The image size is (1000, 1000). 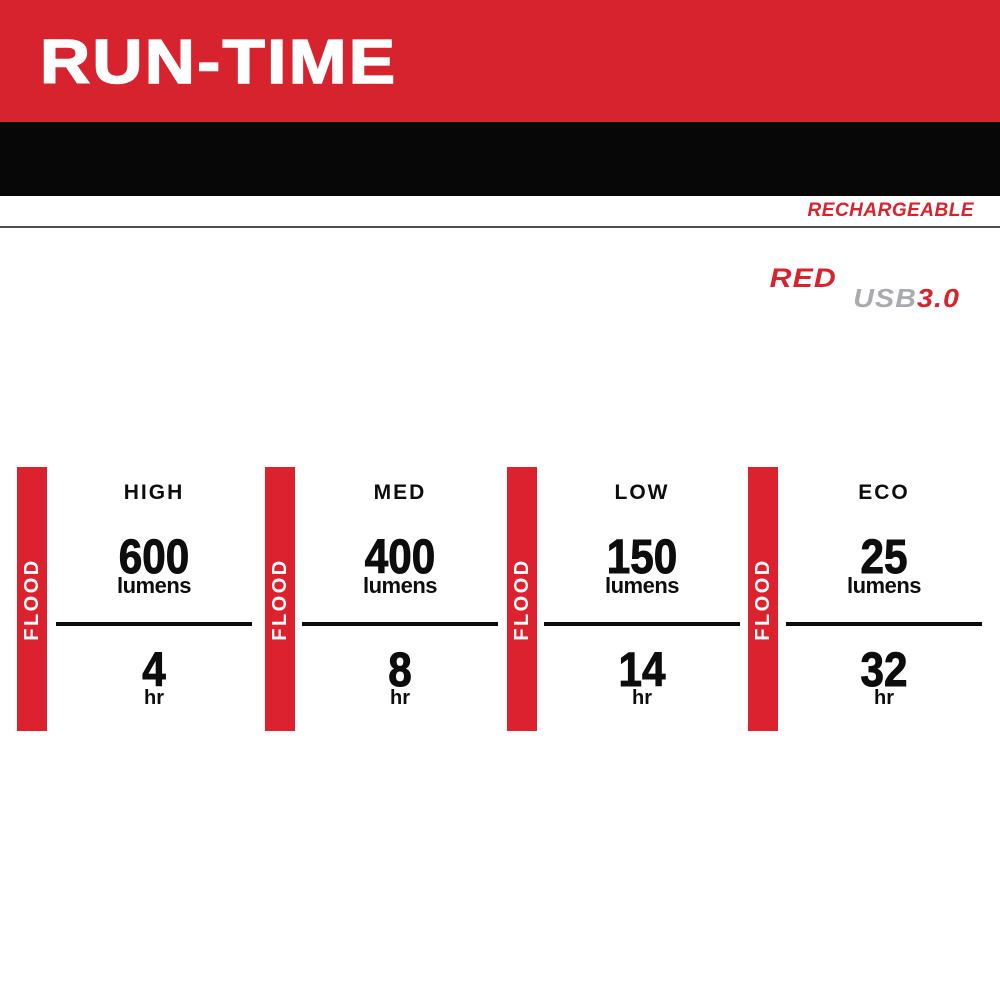 What do you see at coordinates (154, 670) in the screenshot?
I see `runtime-value: 4` at bounding box center [154, 670].